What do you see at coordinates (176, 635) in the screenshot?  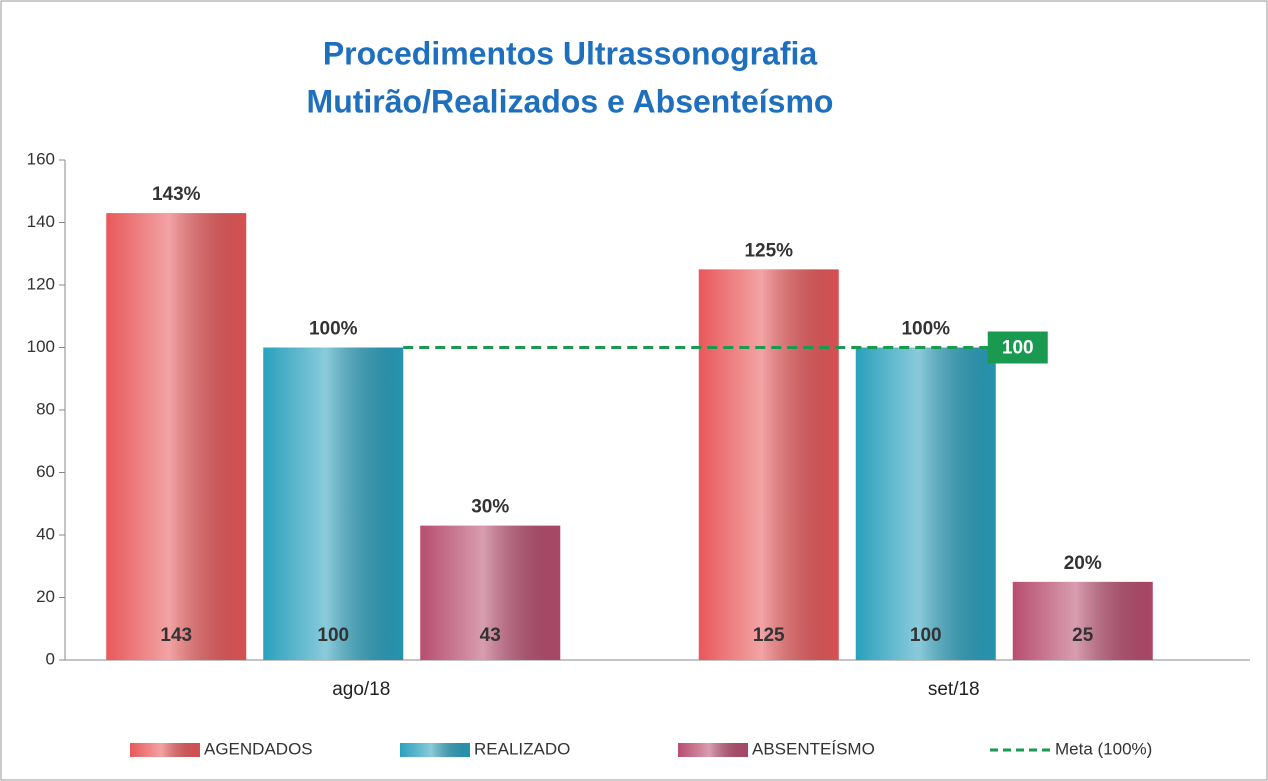 I see `data-label: 143` at bounding box center [176, 635].